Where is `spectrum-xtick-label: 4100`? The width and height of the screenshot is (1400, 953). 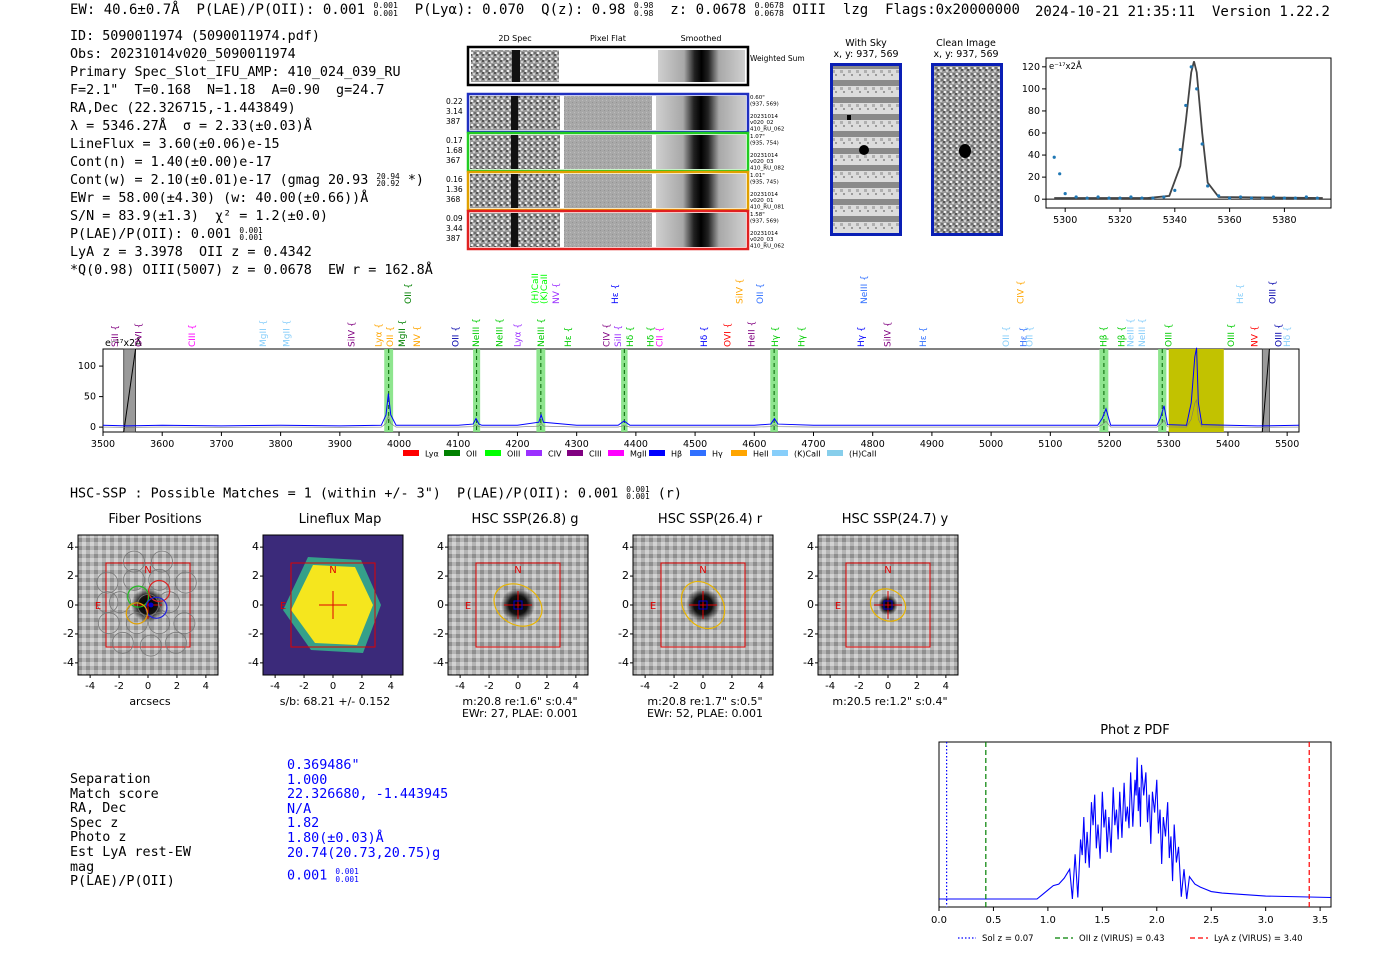 spectrum-xtick-label: 4100 is located at coordinates (458, 444).